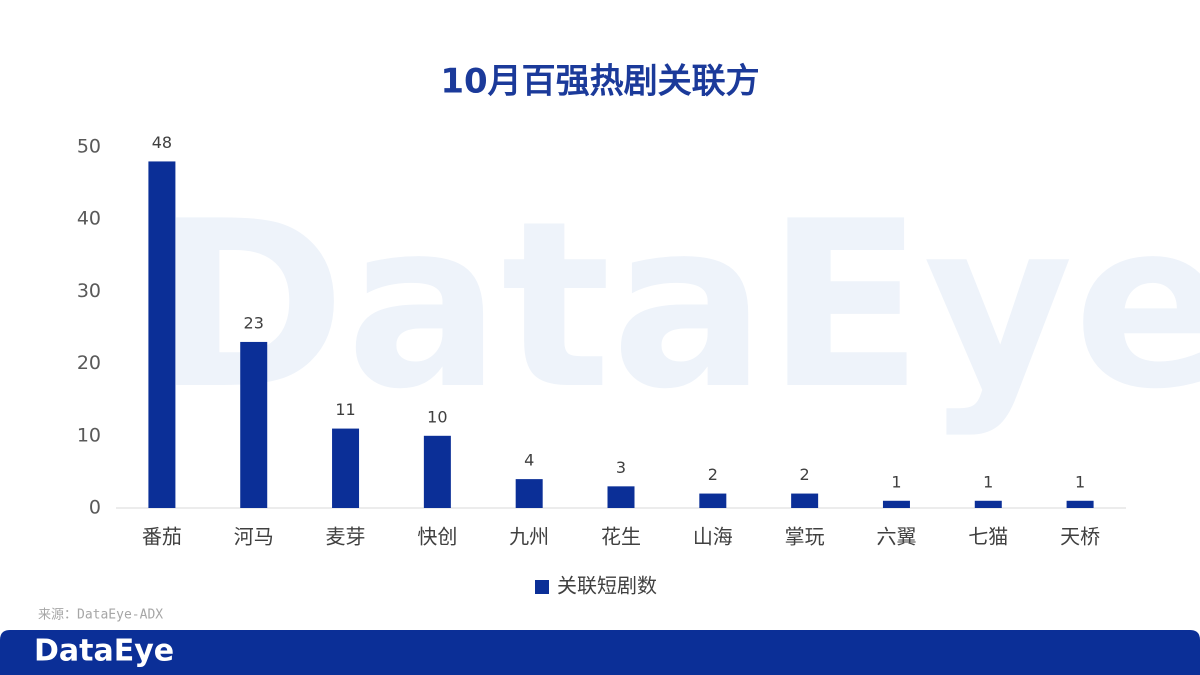  What do you see at coordinates (89, 219) in the screenshot?
I see `y-tick-label: 40` at bounding box center [89, 219].